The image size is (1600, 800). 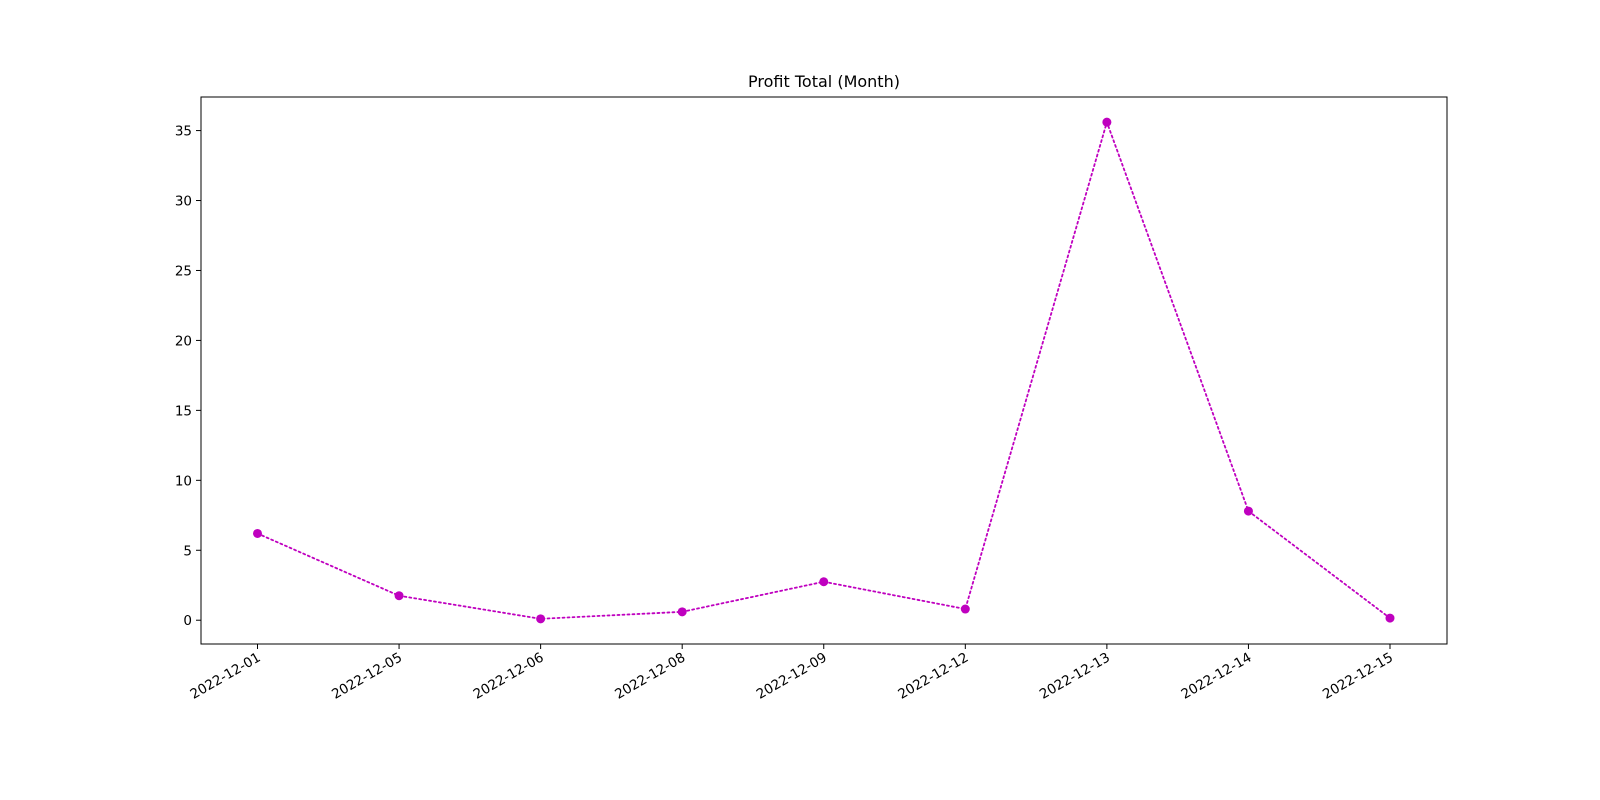 I want to click on x-tick-label: 2022-12-09, so click(x=792, y=676).